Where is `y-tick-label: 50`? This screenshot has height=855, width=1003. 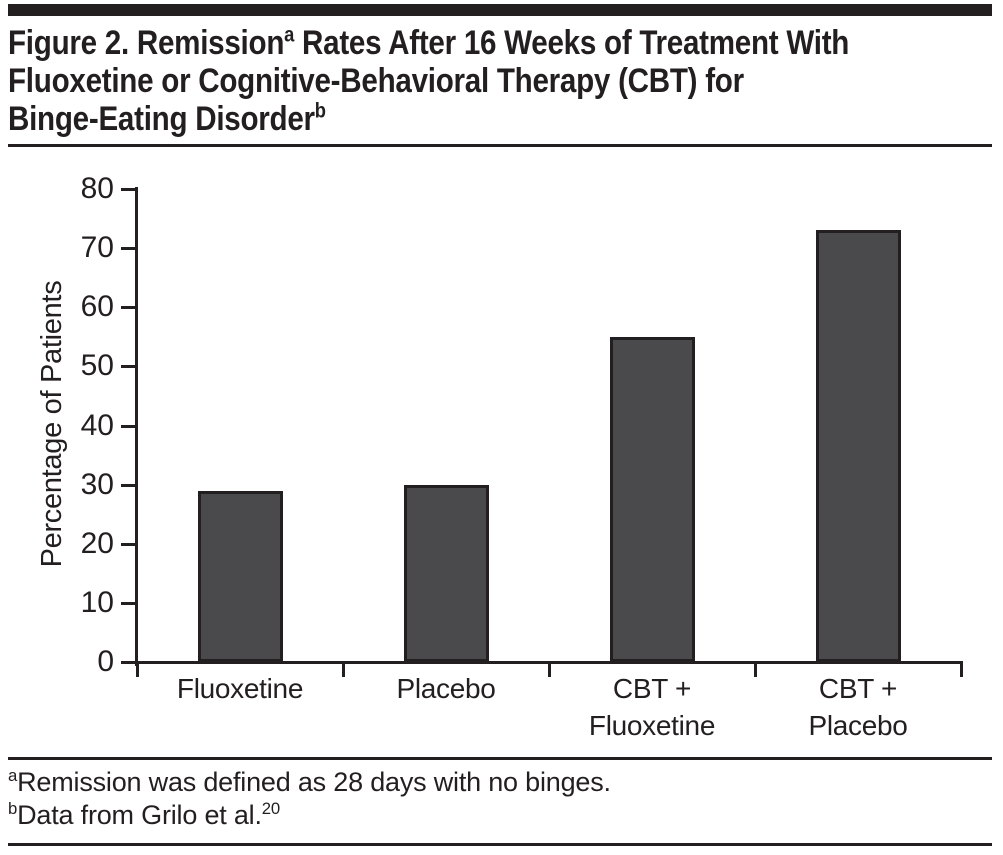
y-tick-label: 50 is located at coordinates (97, 366).